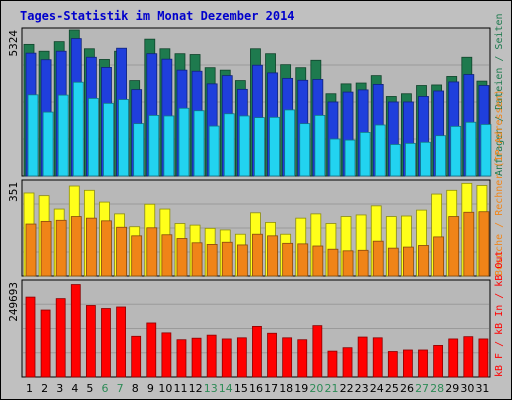  Describe the element at coordinates (120, 388) in the screenshot. I see `xtick-day-7: 7` at that location.